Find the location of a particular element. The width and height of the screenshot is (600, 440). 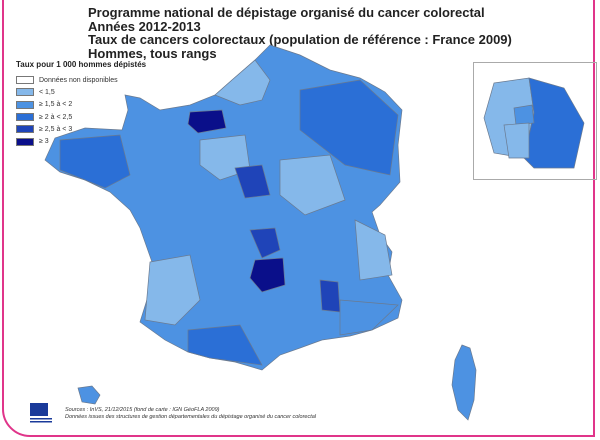

reunion is located at coordinates (89, 395).